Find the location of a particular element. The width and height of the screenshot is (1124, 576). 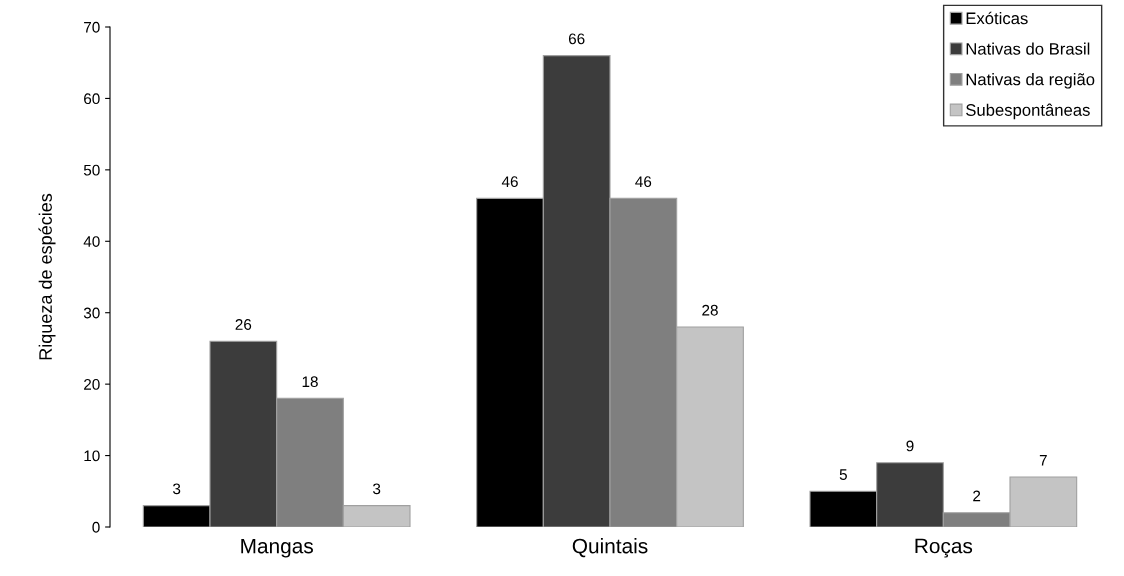

data-label: 18 is located at coordinates (310, 382).